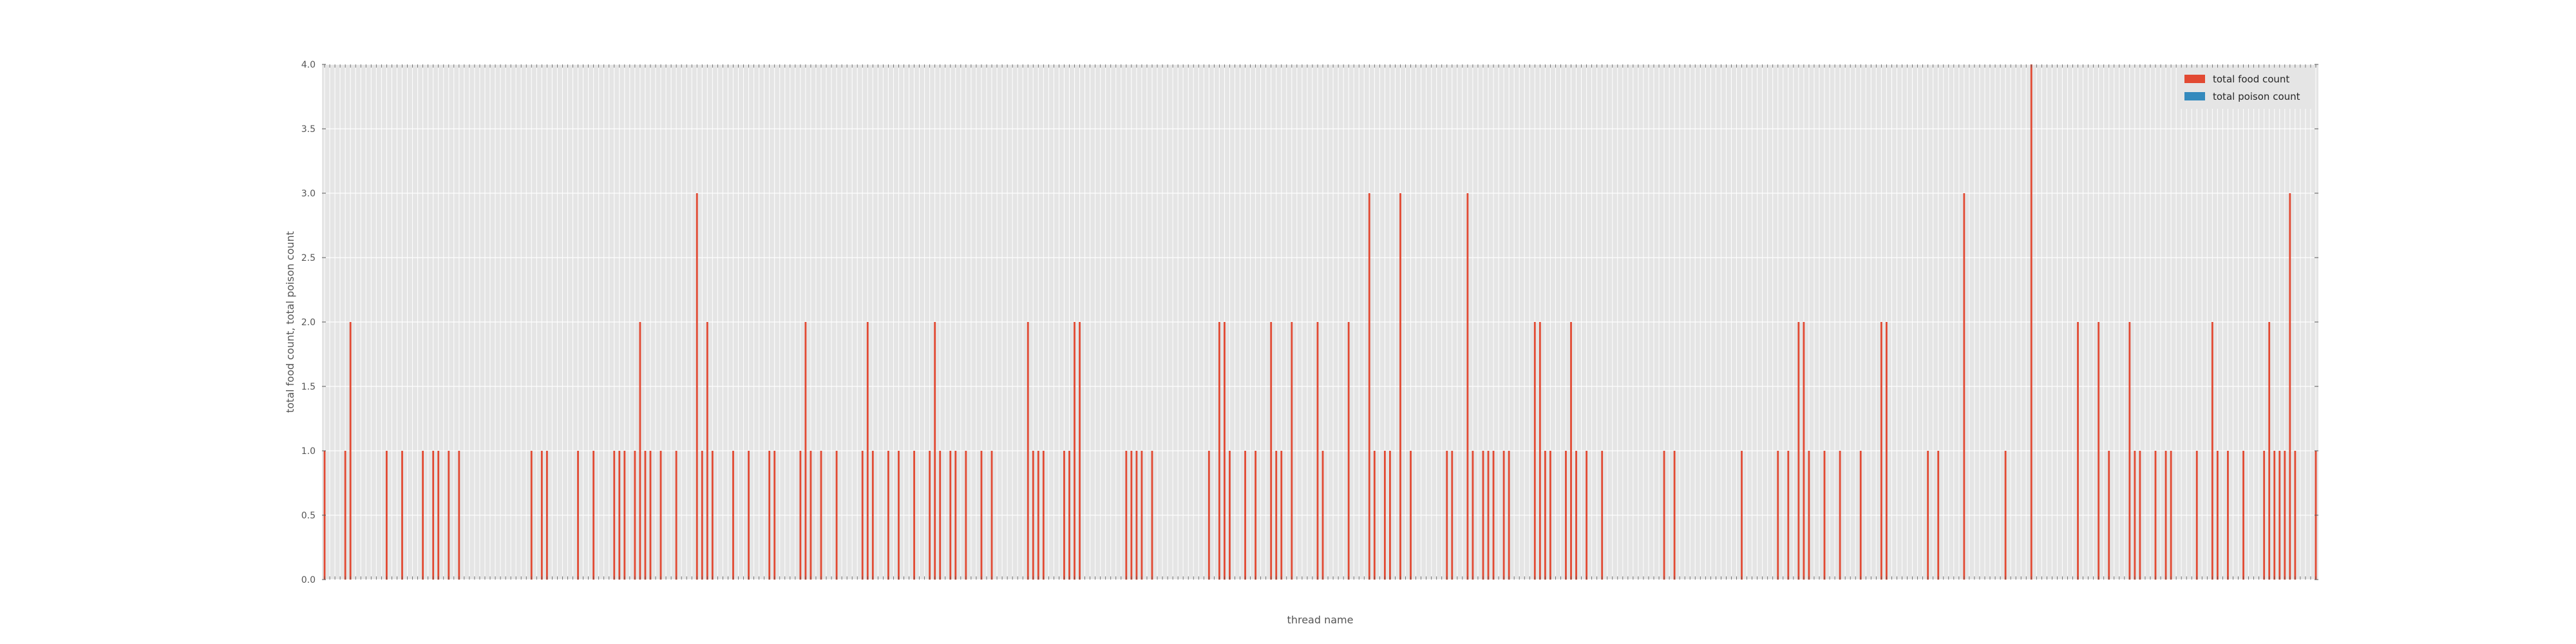 The width and height of the screenshot is (2576, 644). What do you see at coordinates (2194, 96) in the screenshot?
I see `legend-swatch-poison` at bounding box center [2194, 96].